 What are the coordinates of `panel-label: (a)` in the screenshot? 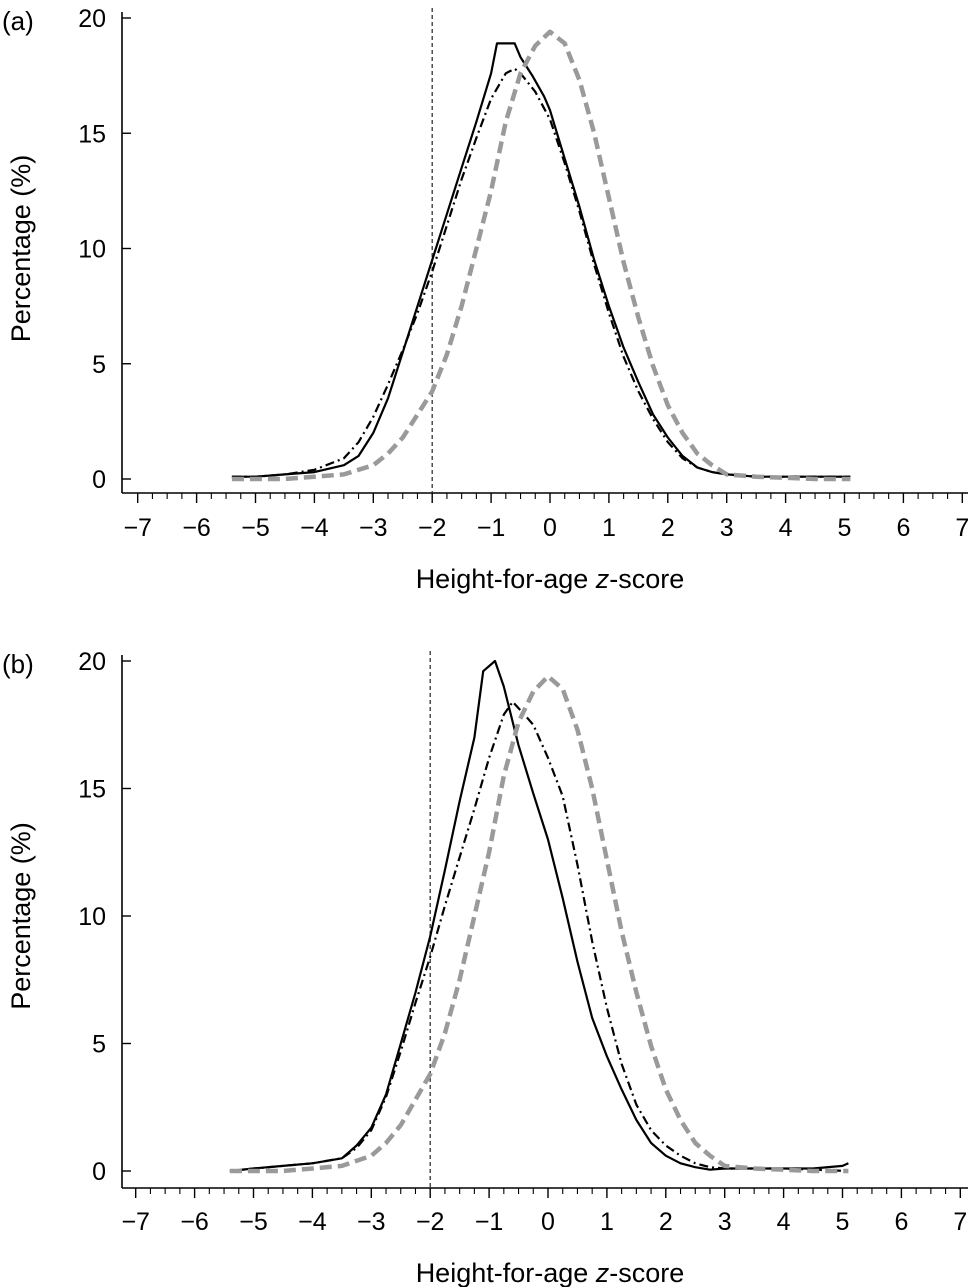 It's located at (18, 21).